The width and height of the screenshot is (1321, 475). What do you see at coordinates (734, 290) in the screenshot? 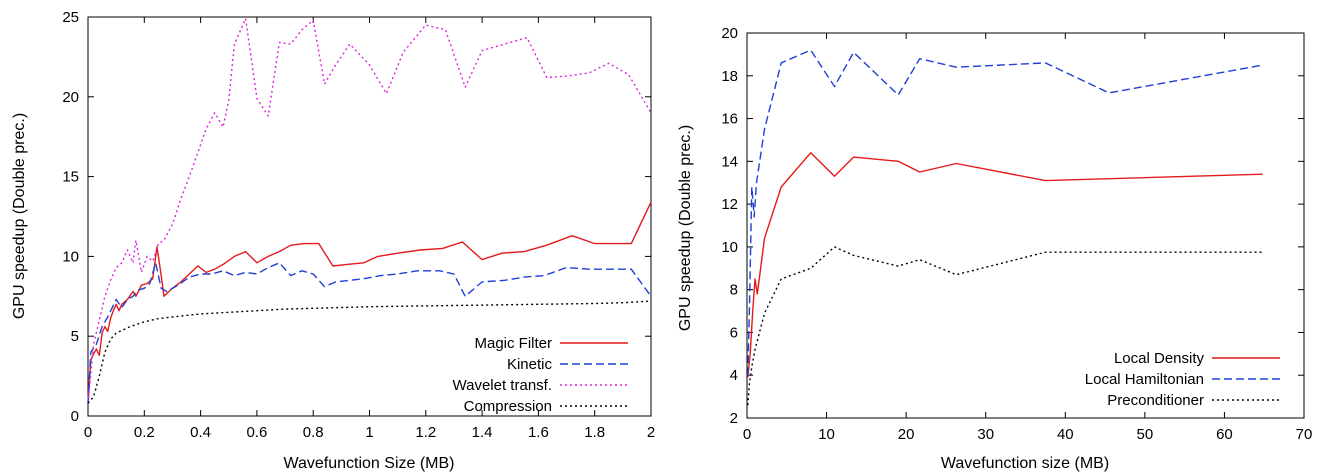
I see `y-tick-label: 8` at bounding box center [734, 290].